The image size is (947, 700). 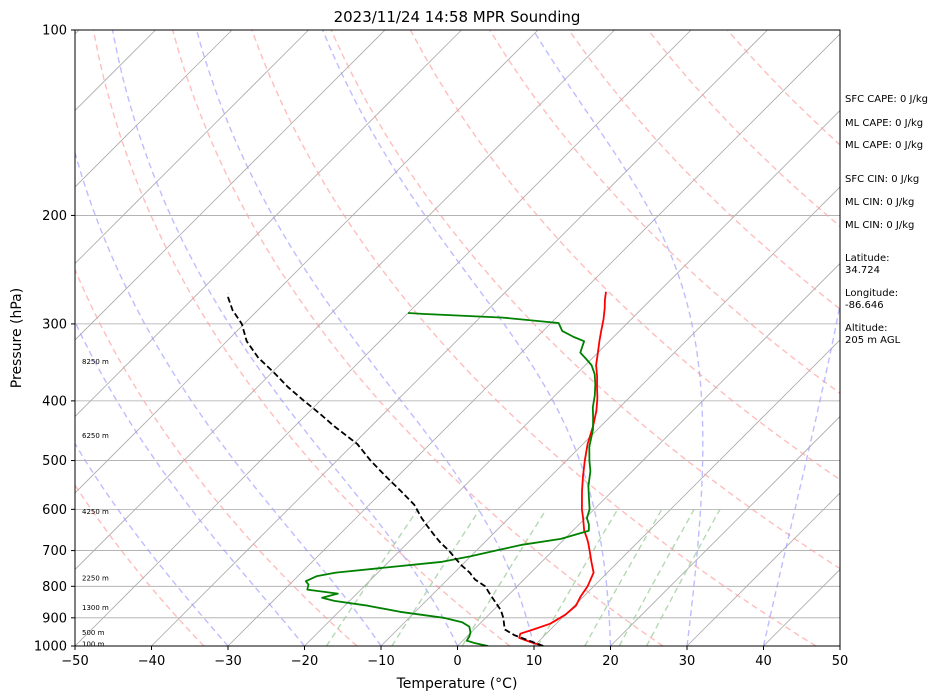 I want to click on x-tick-label: 50, so click(x=840, y=661).